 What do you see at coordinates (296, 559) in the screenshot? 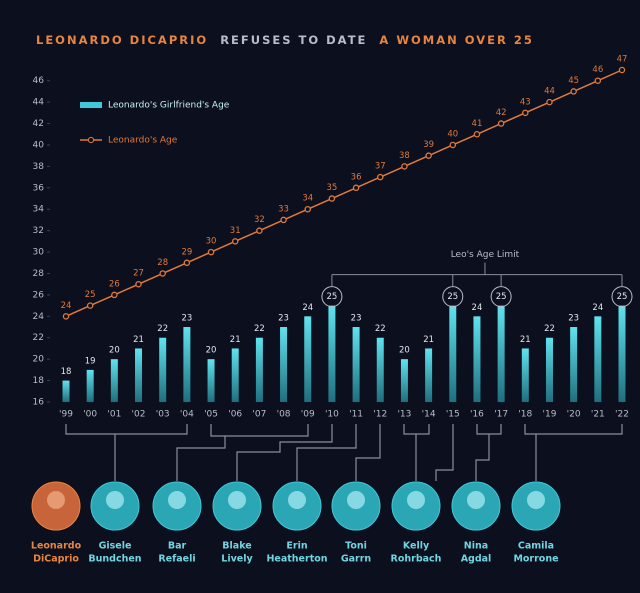
I see `person-name: Heatherton` at bounding box center [296, 559].